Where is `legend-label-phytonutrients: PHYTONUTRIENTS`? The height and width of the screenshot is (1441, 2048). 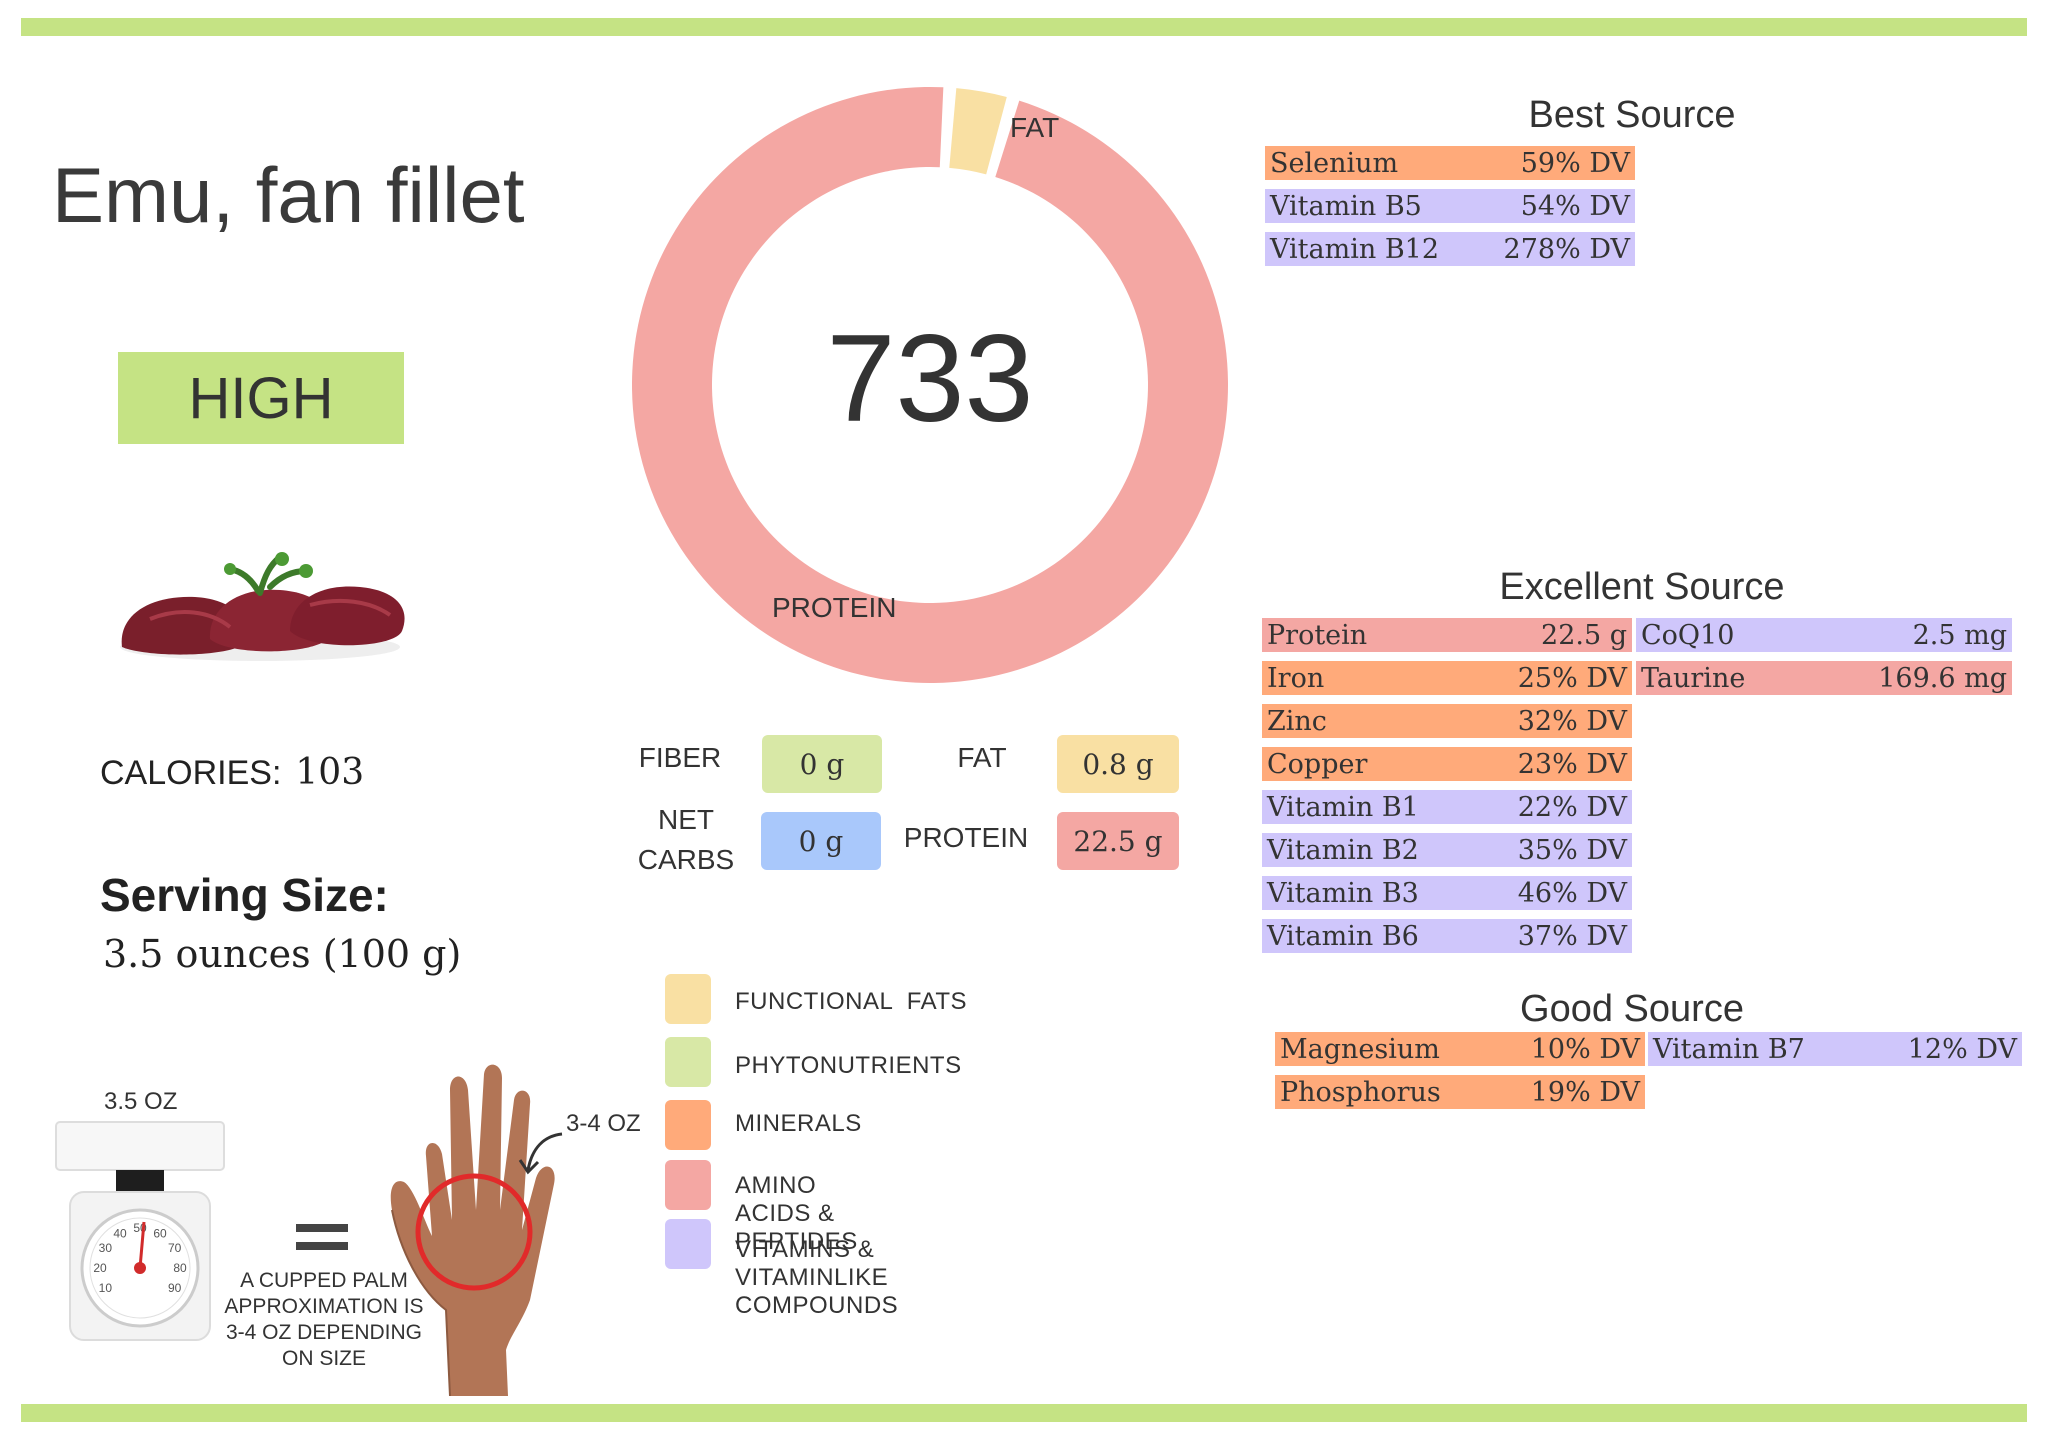 legend-label-phytonutrients: PHYTONUTRIENTS is located at coordinates (848, 1065).